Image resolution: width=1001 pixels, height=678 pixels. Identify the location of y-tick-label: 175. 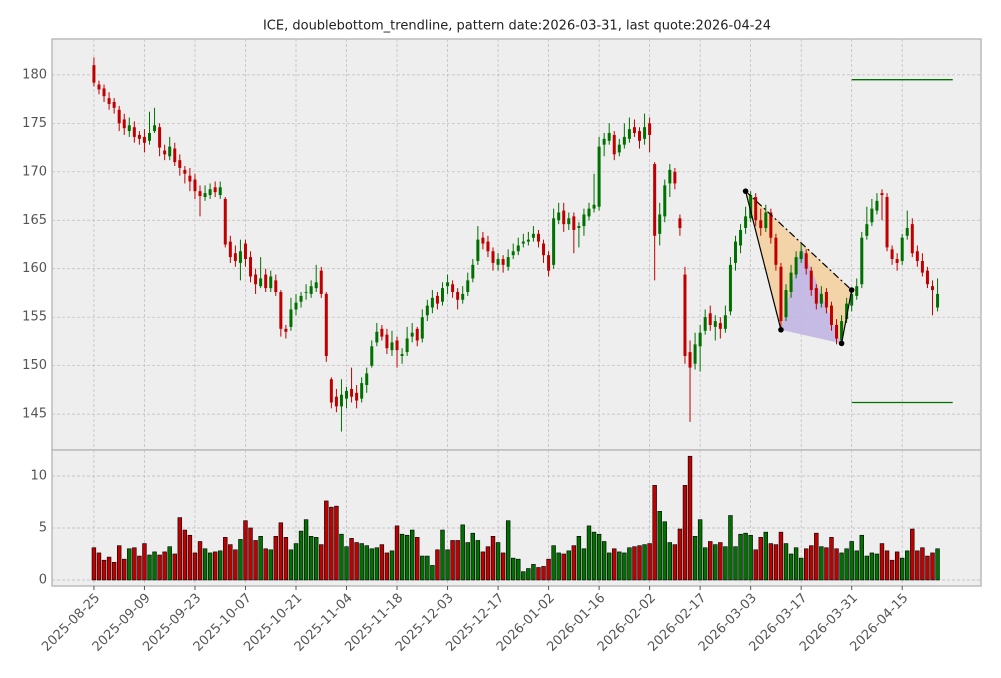
(34, 123).